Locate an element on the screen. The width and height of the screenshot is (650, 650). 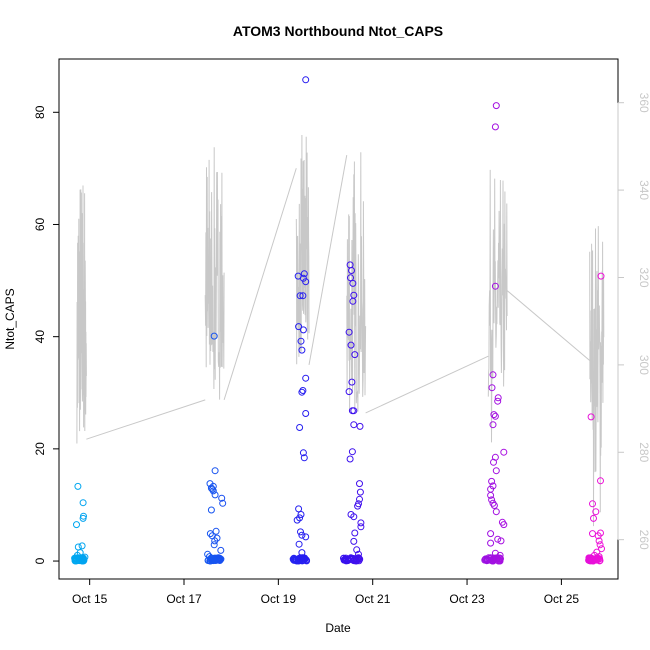
y2-tick-label: 320 is located at coordinates (643, 277).